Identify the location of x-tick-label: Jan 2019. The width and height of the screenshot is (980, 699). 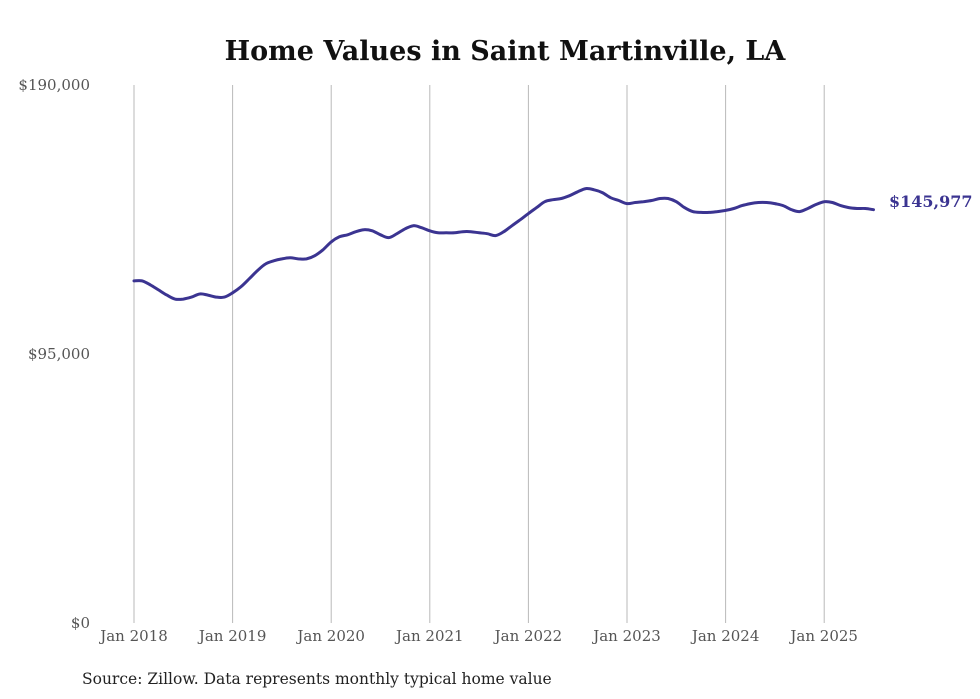
(232, 636).